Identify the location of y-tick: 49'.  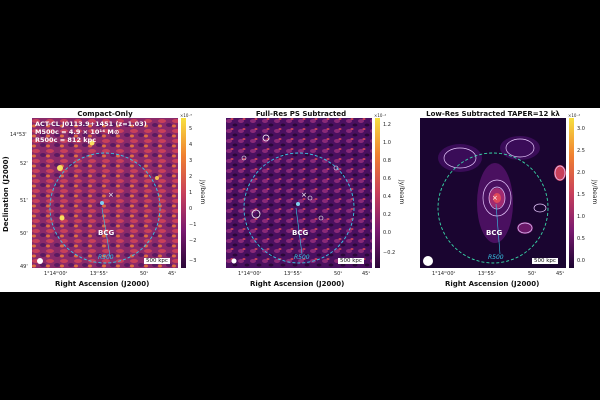
(24, 267).